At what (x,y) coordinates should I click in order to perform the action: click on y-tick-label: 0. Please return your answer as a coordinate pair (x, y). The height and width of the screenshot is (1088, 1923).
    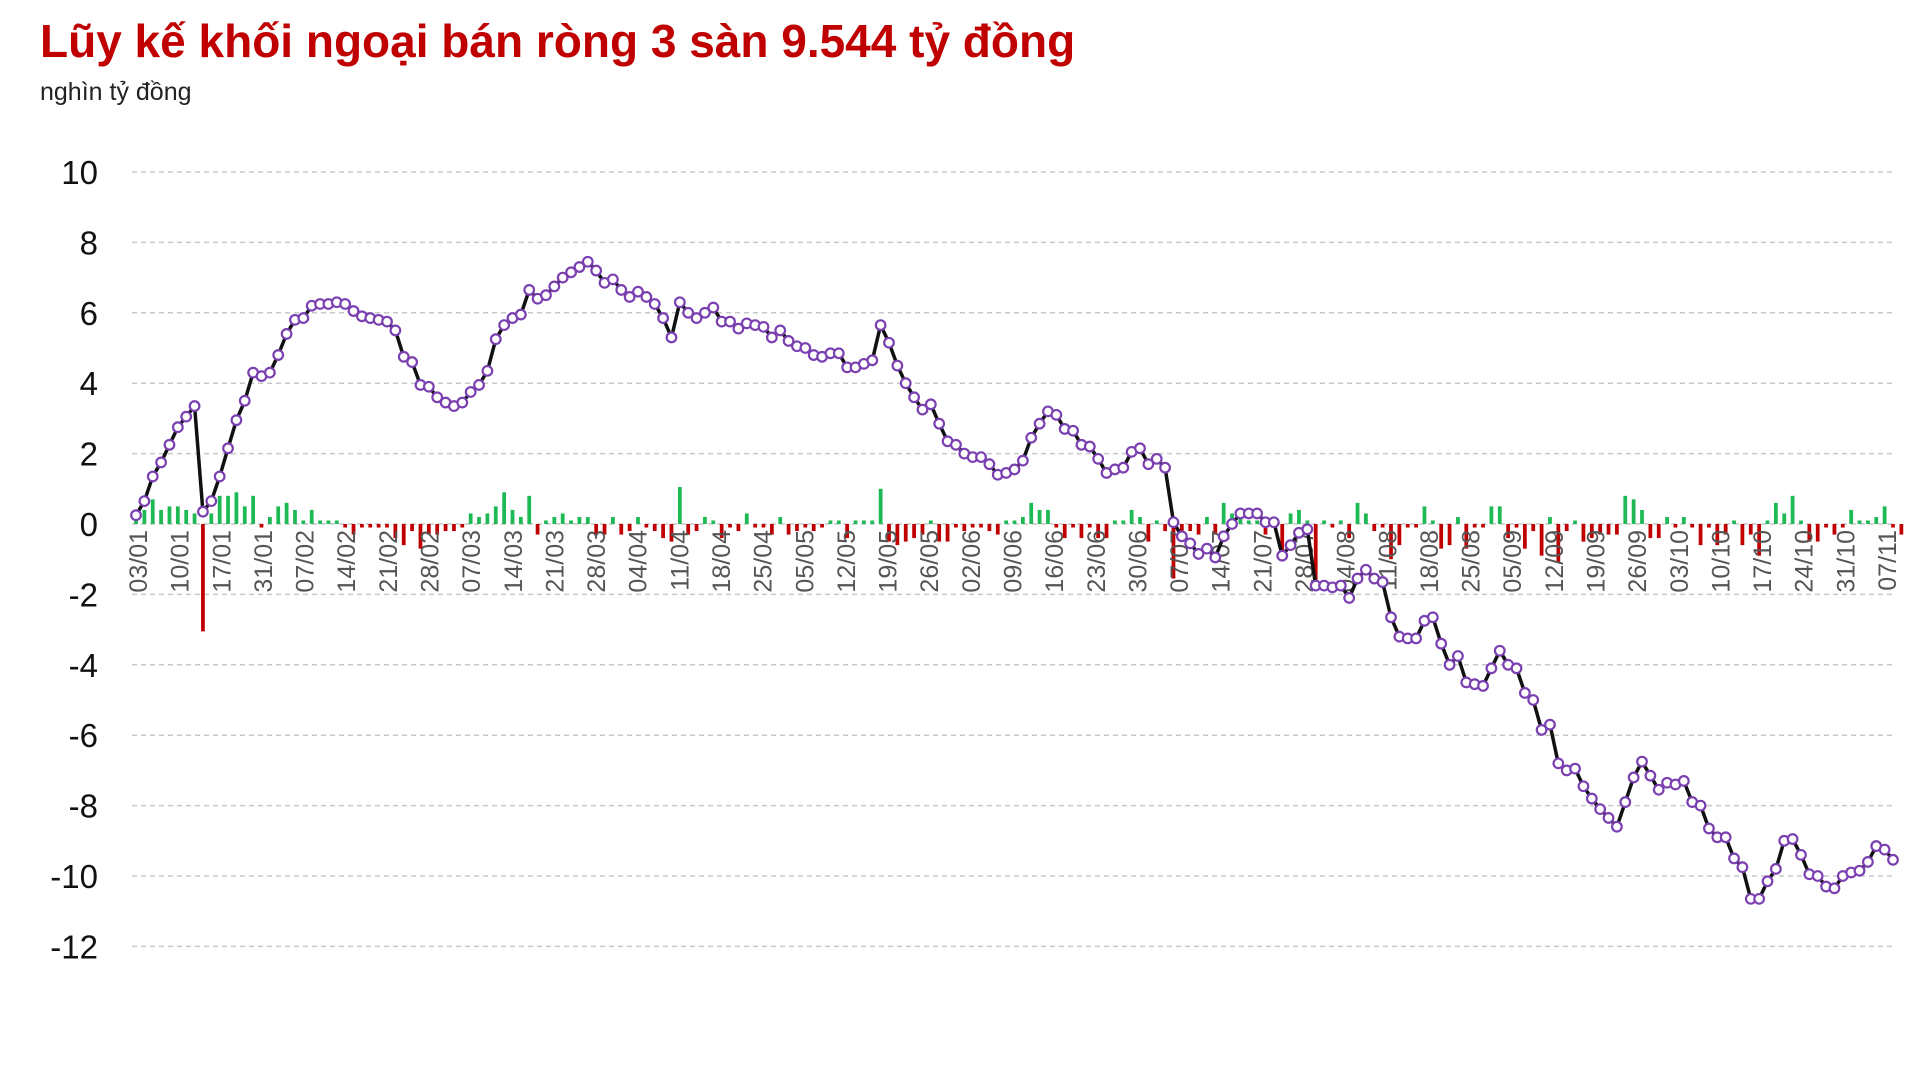
    Looking at the image, I should click on (89, 524).